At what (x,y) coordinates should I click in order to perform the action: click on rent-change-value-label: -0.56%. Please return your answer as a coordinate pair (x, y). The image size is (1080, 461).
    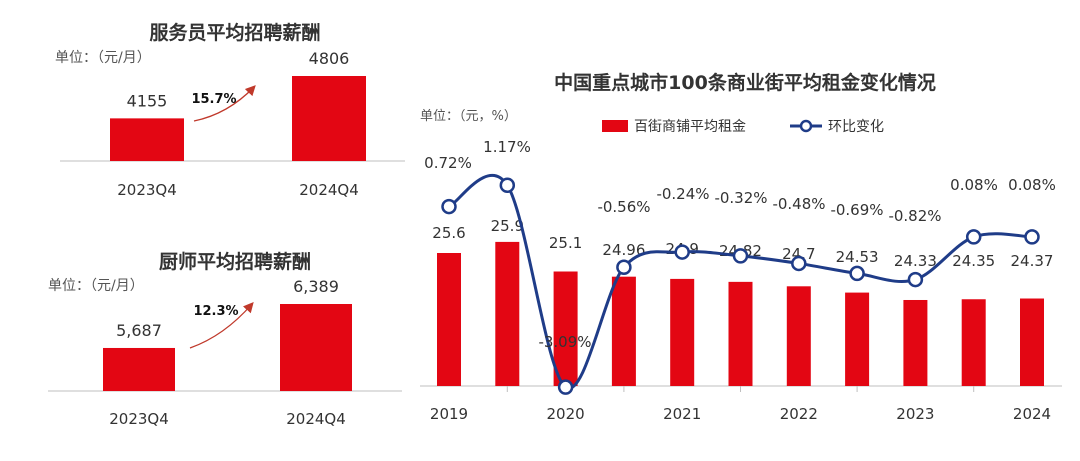
    Looking at the image, I should click on (623, 207).